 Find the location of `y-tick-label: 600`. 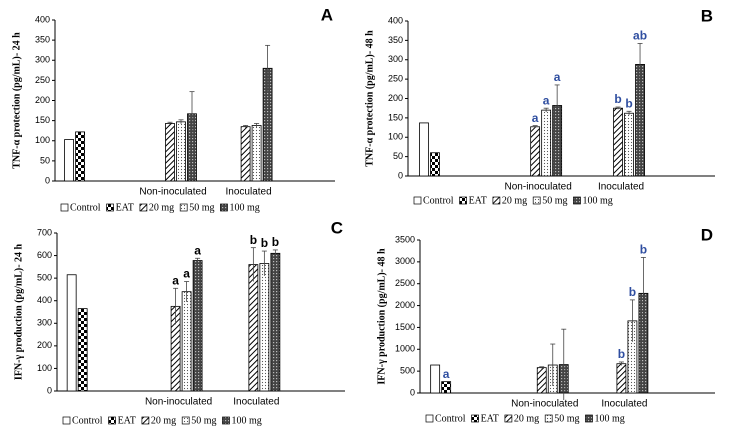

y-tick-label: 600 is located at coordinates (44, 255).